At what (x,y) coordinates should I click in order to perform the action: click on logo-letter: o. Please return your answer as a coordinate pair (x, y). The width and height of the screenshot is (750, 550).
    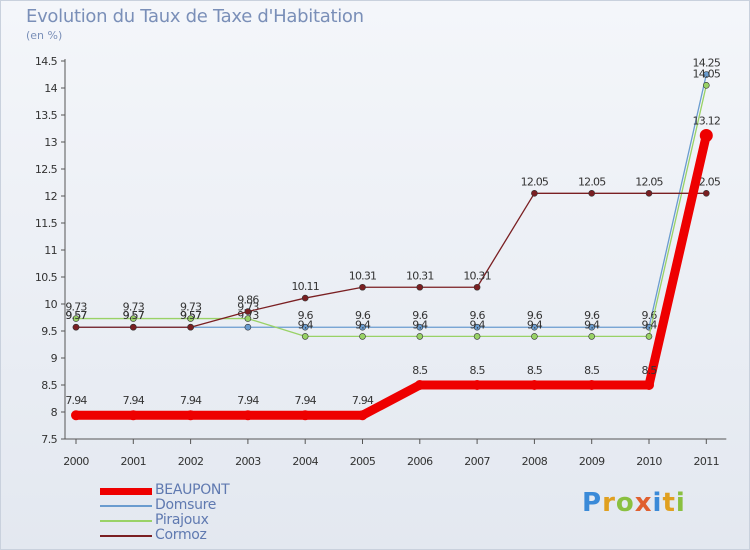
    Looking at the image, I should click on (625, 503).